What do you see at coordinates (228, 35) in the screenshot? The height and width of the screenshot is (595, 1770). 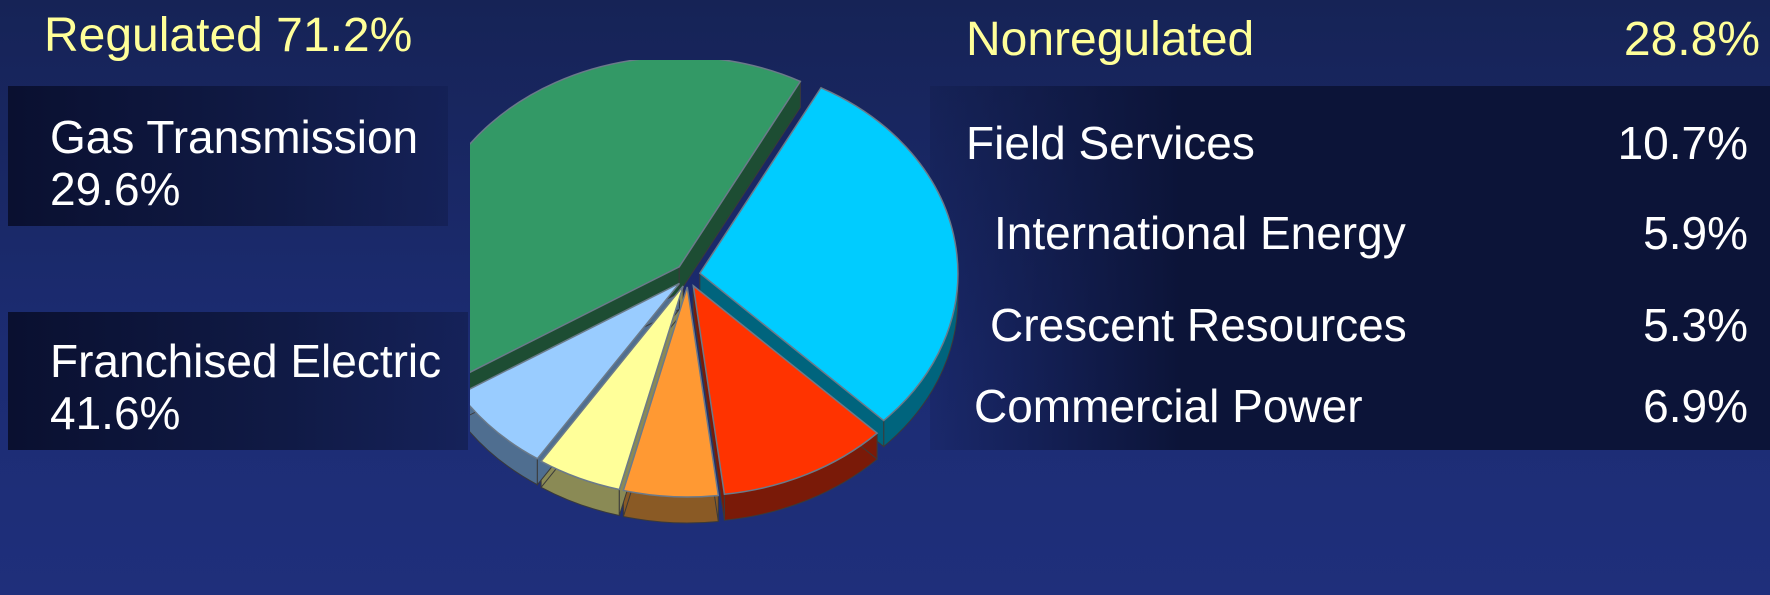 I see `regulated-header: Regulated 71.2%` at bounding box center [228, 35].